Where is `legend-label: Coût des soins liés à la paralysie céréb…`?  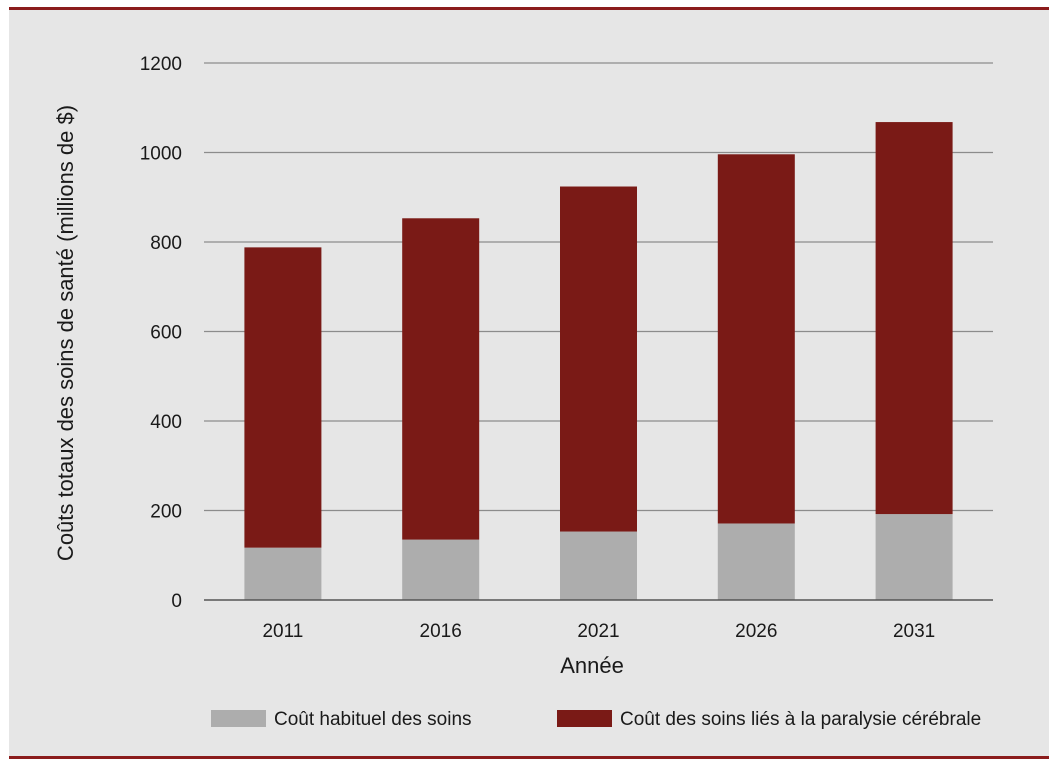 legend-label: Coût des soins liés à la paralysie céréb… is located at coordinates (800, 719).